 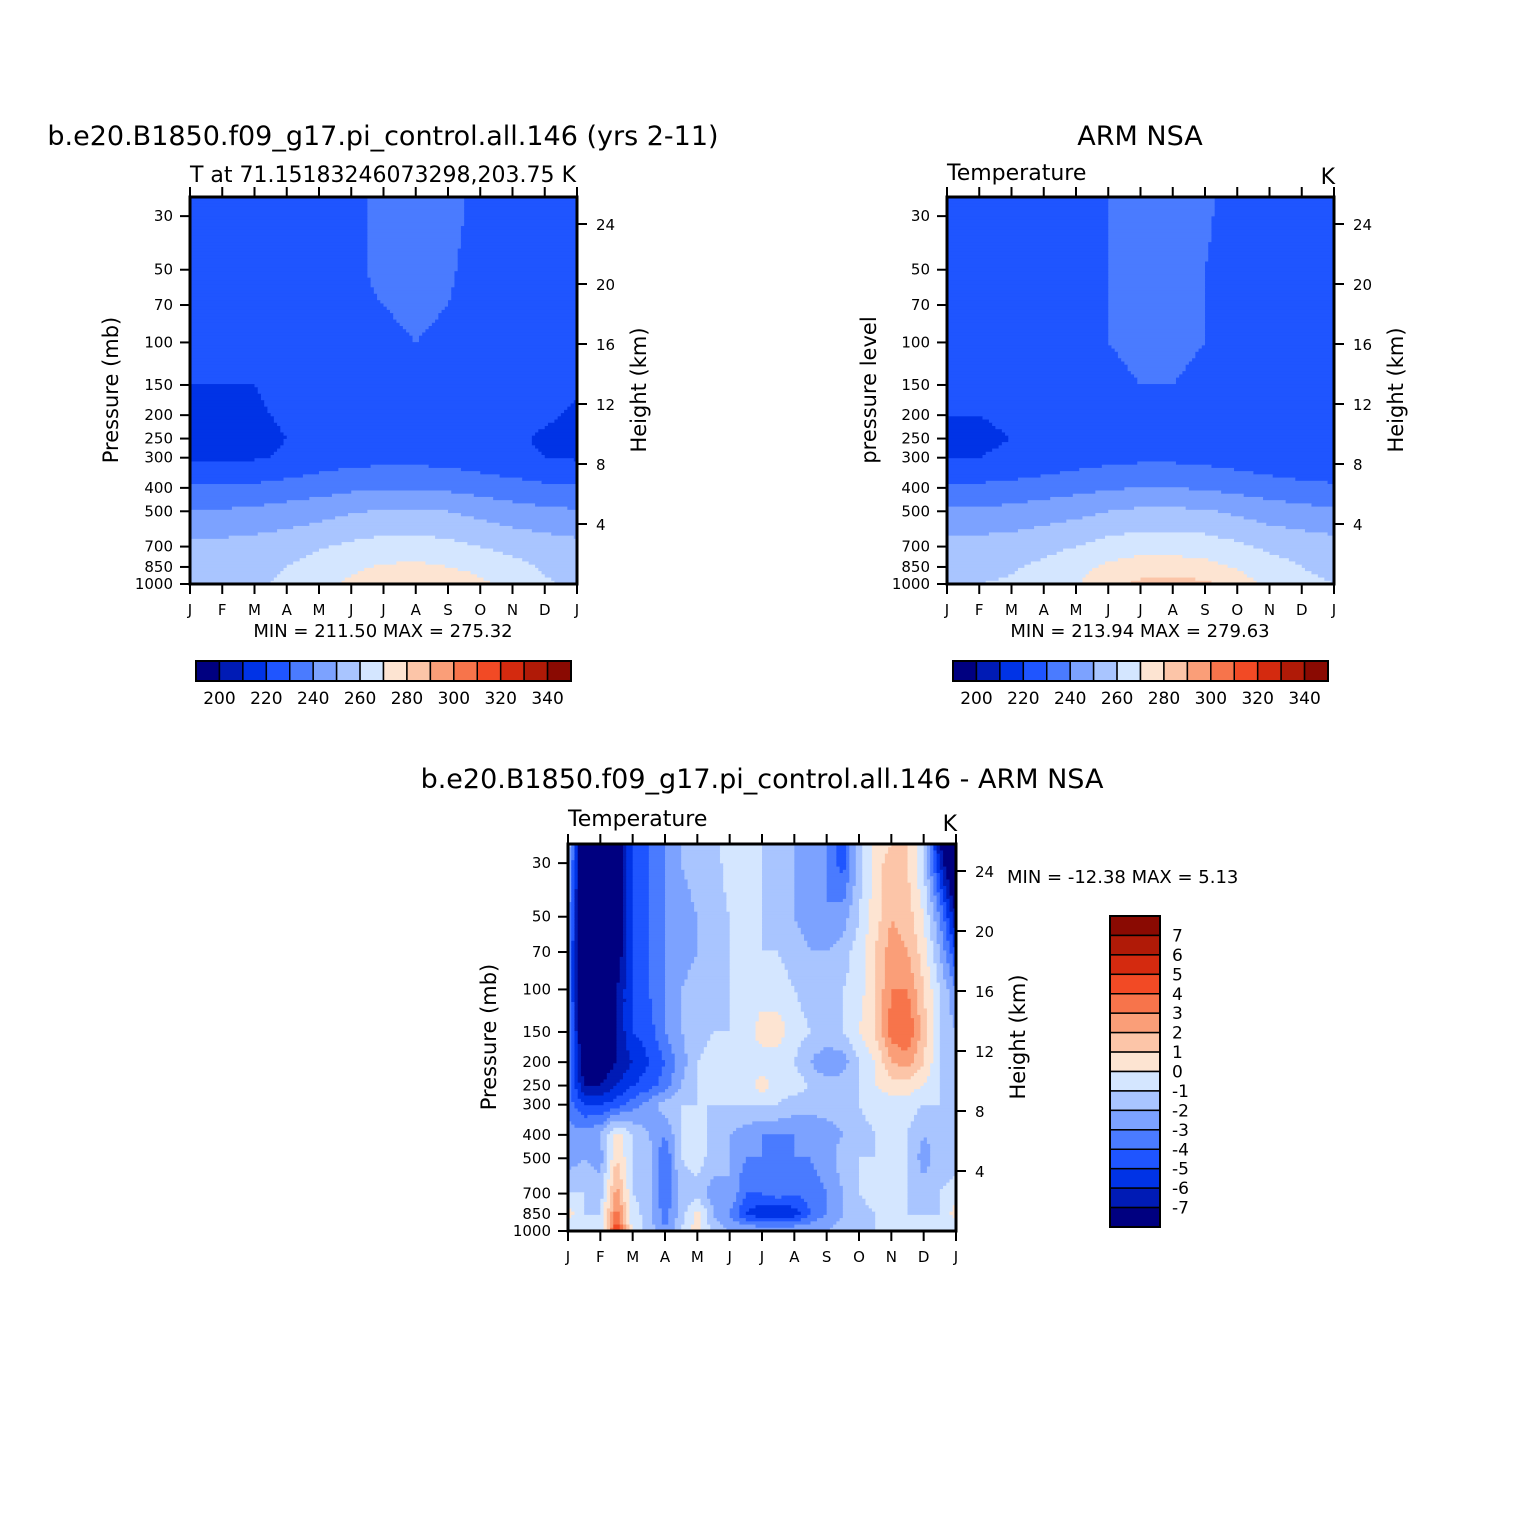 I want to click on y-tick-label: 70, so click(x=163, y=305).